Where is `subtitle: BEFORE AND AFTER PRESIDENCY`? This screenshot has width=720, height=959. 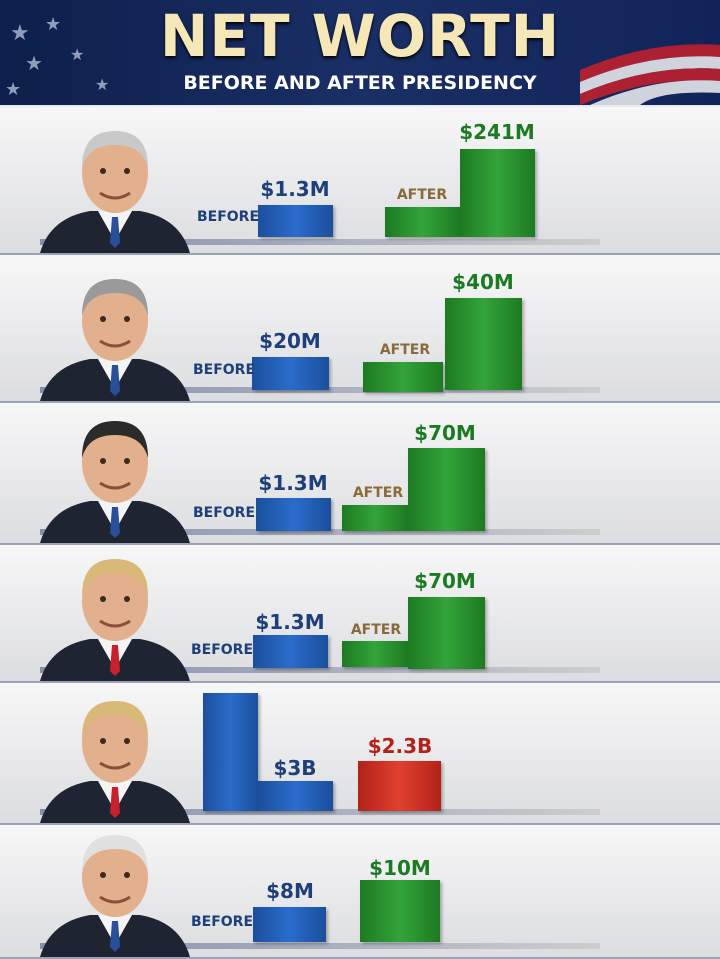
subtitle: BEFORE AND AFTER PRESIDENCY is located at coordinates (360, 83).